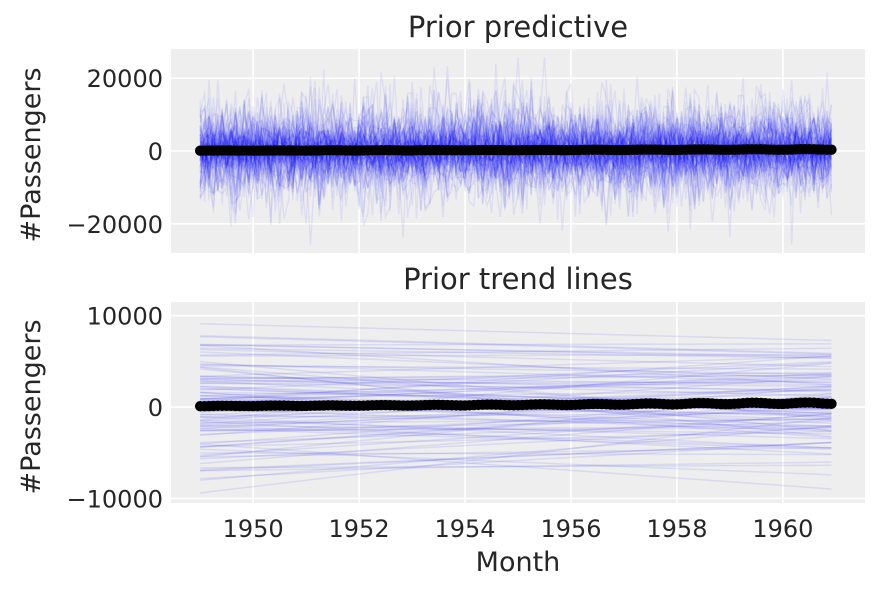 Image resolution: width=880 pixels, height=592 pixels. Describe the element at coordinates (359, 529) in the screenshot. I see `x-tick-label: 1952` at that location.